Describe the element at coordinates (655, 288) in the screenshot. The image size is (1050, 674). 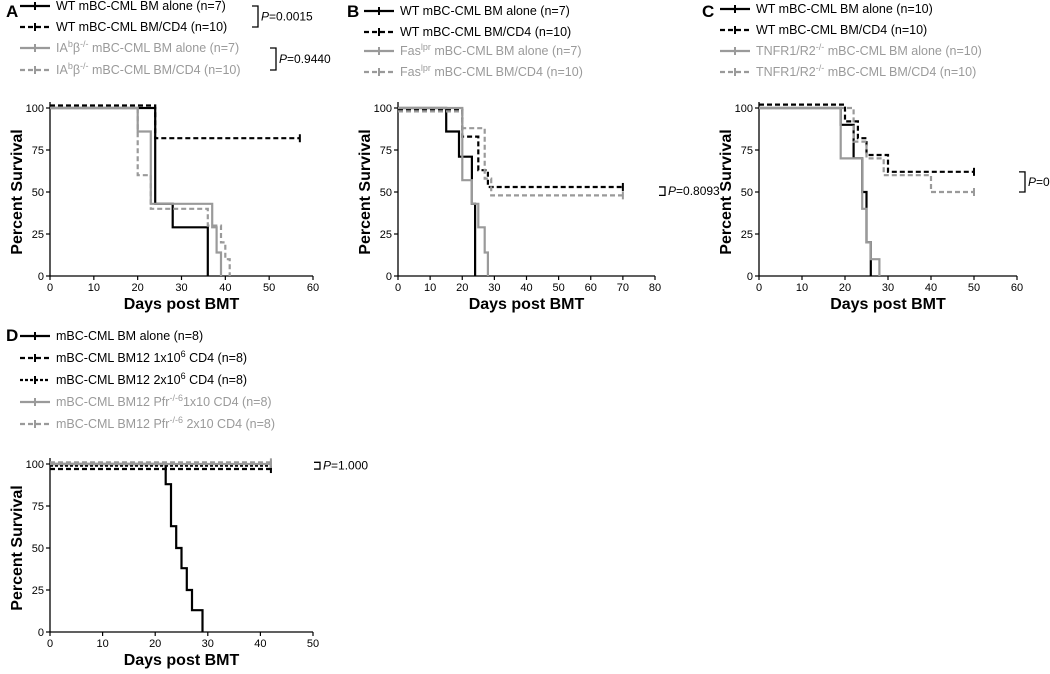
I see `x-tick-label: 80` at that location.